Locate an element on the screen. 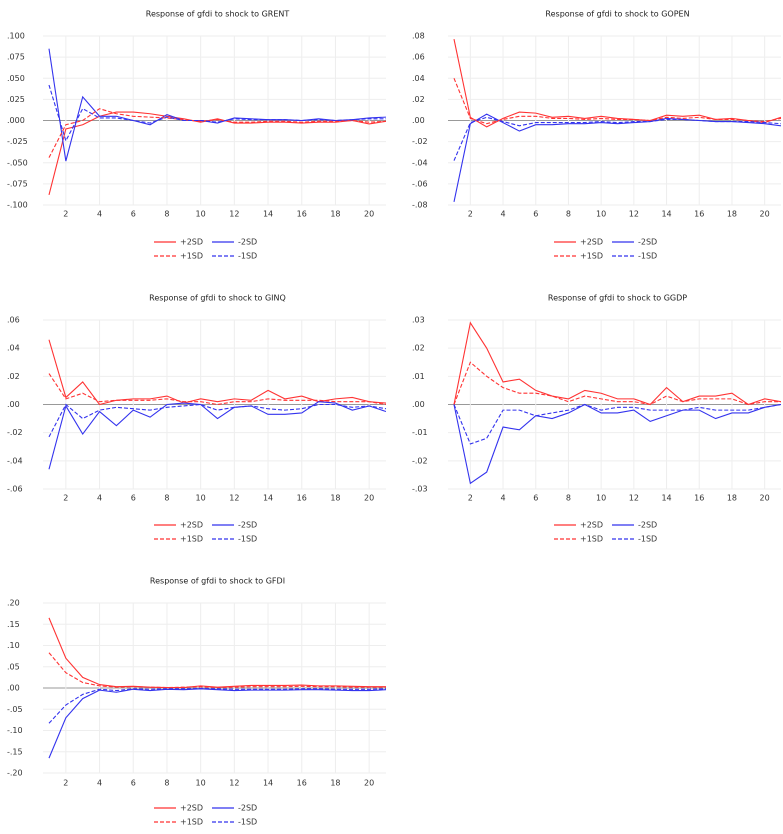  y-tick-label: -.075 is located at coordinates (17, 183).